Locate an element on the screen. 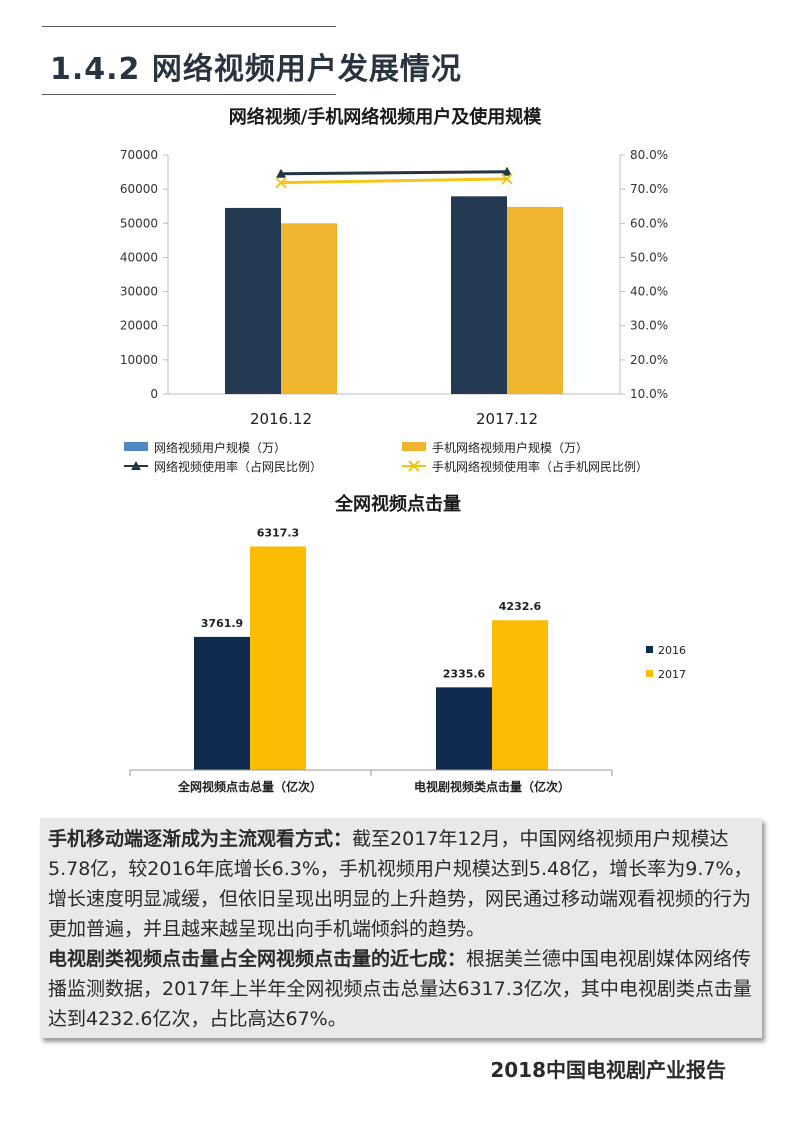  x-tick-label: 全网视频点击总量（亿次） is located at coordinates (249, 786).